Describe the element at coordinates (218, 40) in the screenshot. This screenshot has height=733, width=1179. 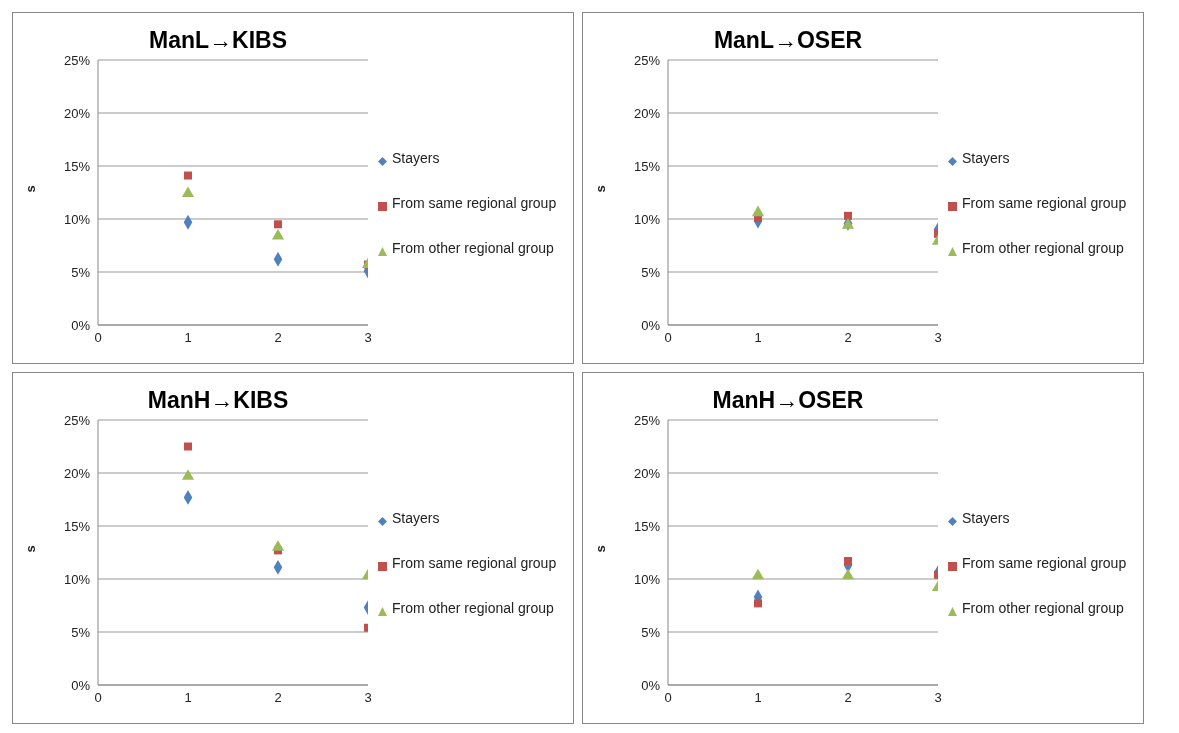
I see `chart-title: ManL→KIBS` at that location.